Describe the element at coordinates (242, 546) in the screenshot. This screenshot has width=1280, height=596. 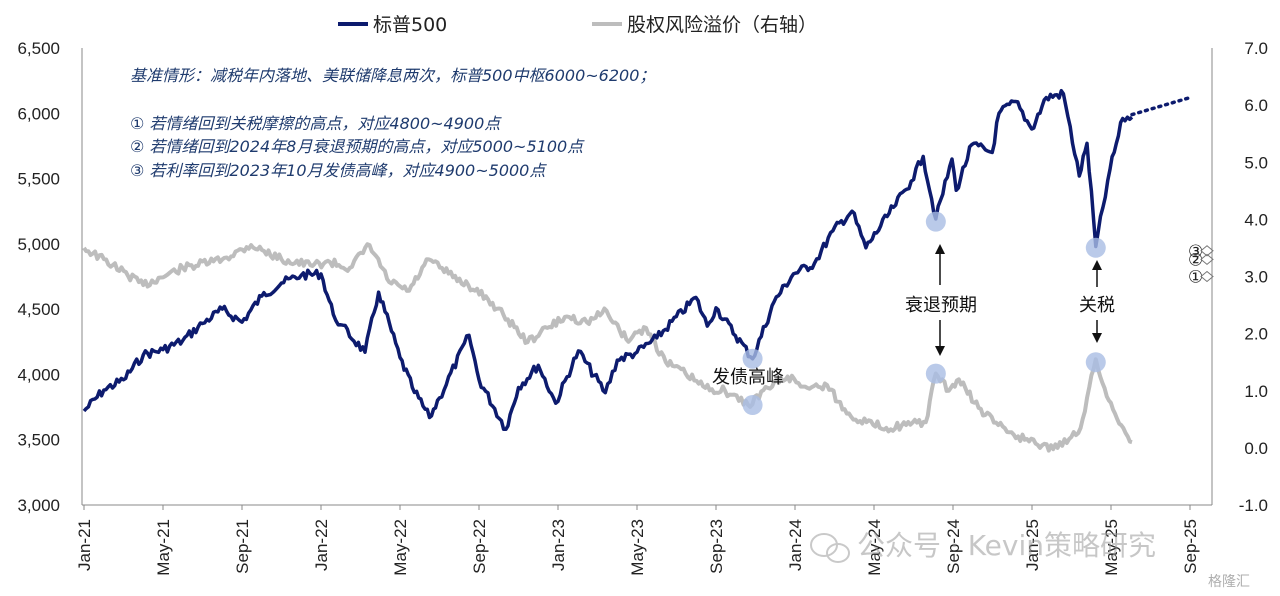
I see `x-tick-label: Sep-21` at that location.